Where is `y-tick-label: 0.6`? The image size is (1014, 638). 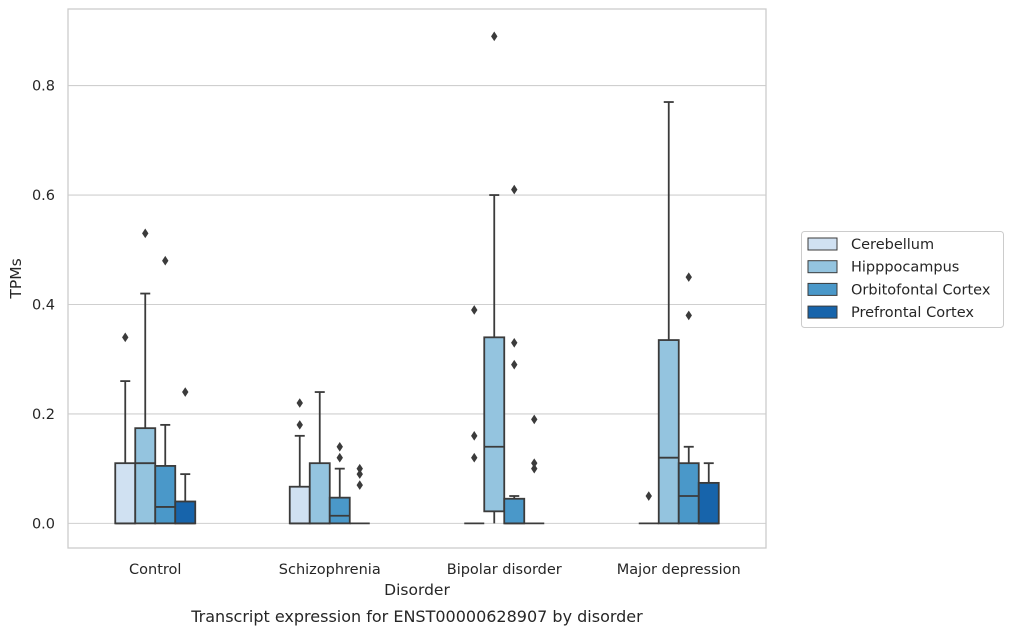 y-tick-label: 0.6 is located at coordinates (43, 196).